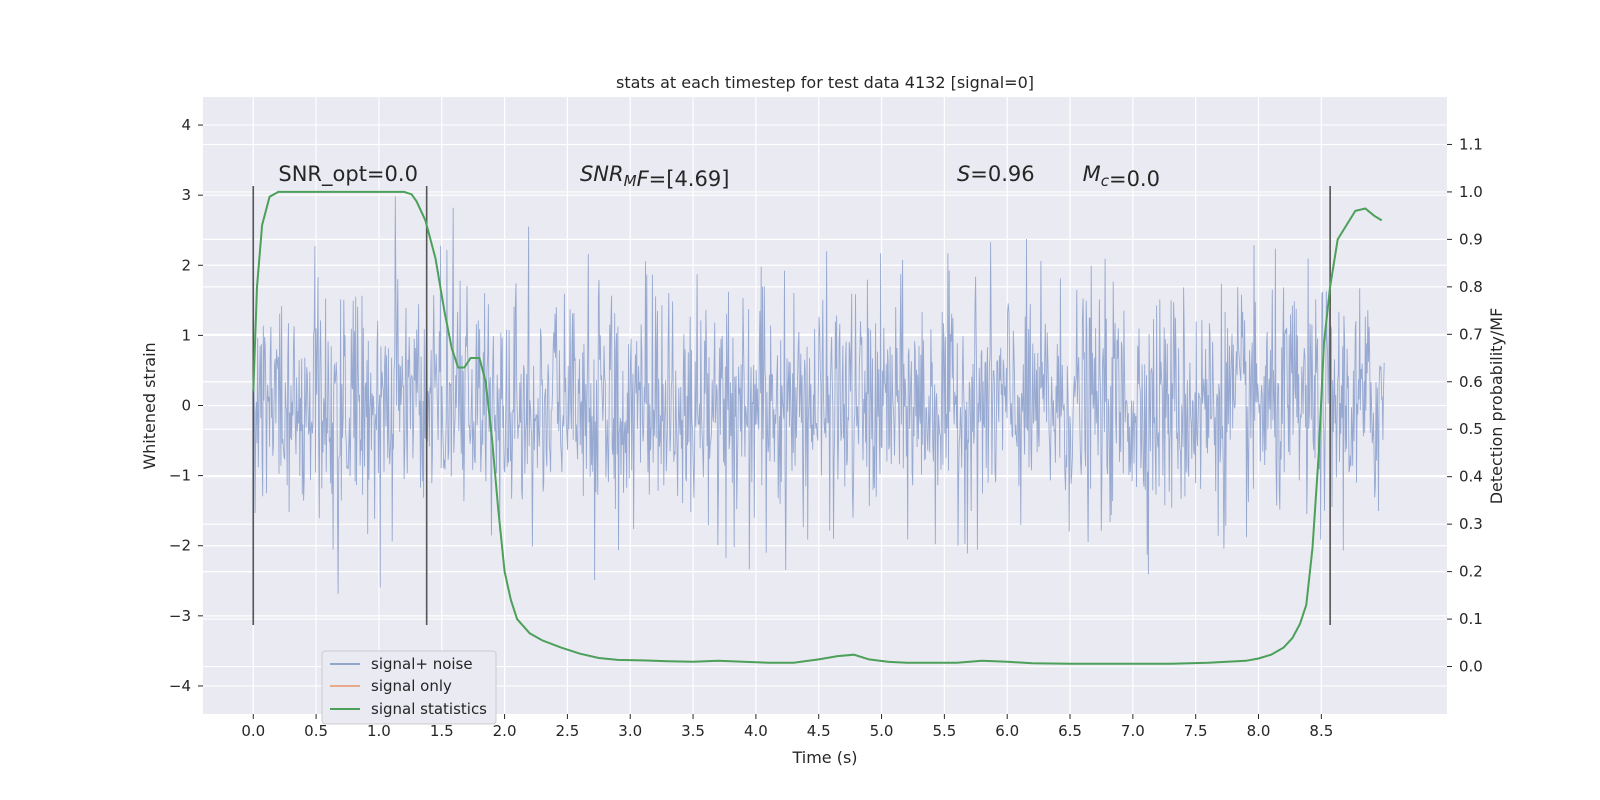 This screenshot has height=800, width=1600. I want to click on y2-tick-label: 1.1, so click(1471, 144).